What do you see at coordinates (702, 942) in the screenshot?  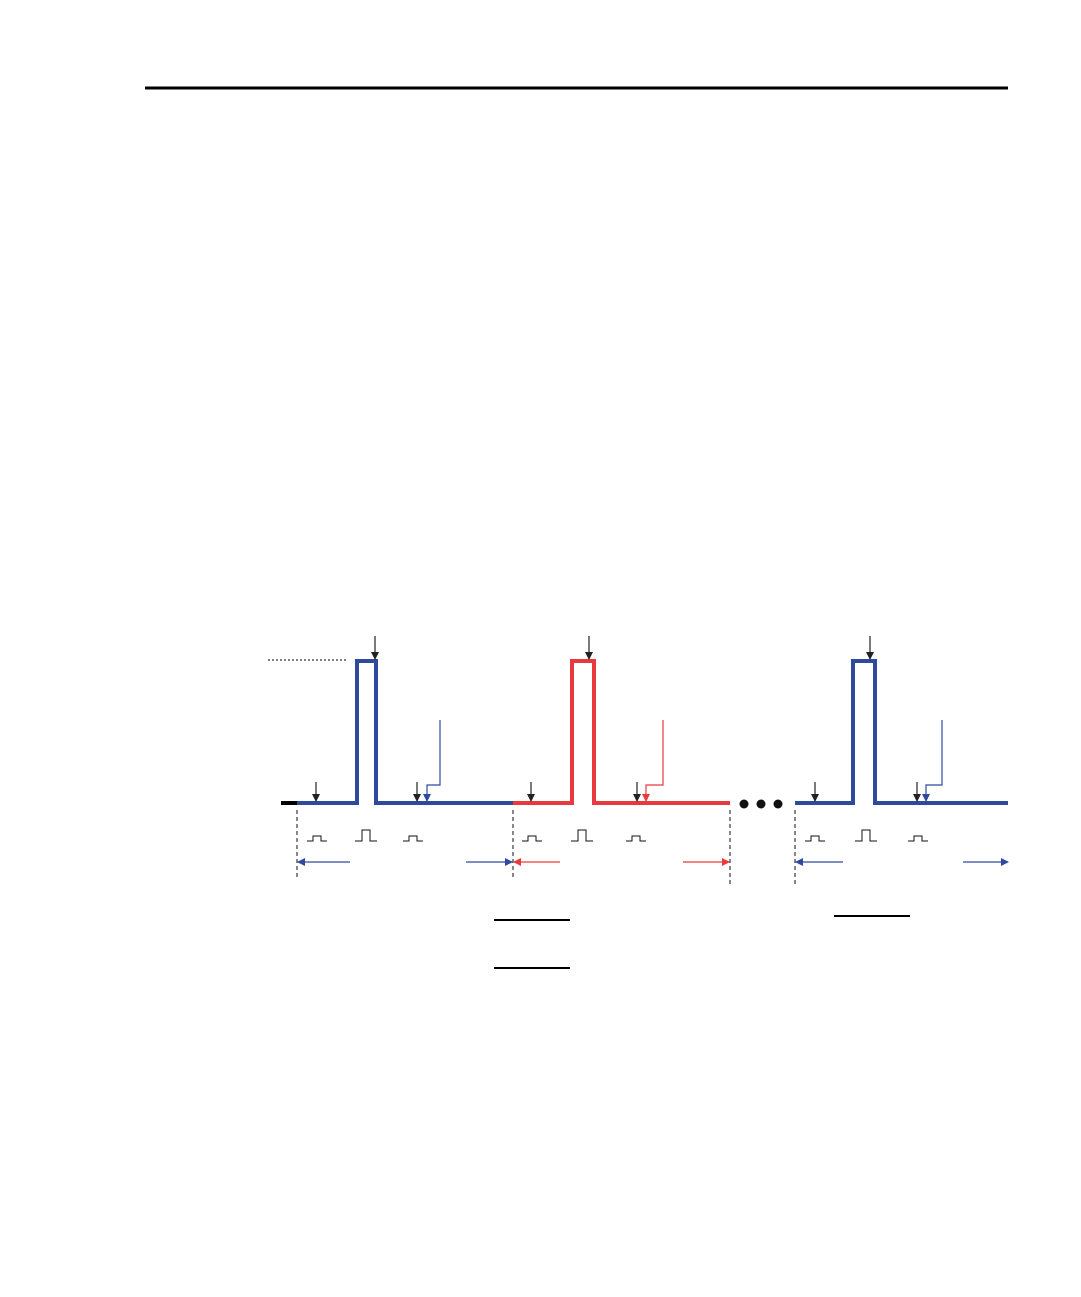 I see `underlines` at bounding box center [702, 942].